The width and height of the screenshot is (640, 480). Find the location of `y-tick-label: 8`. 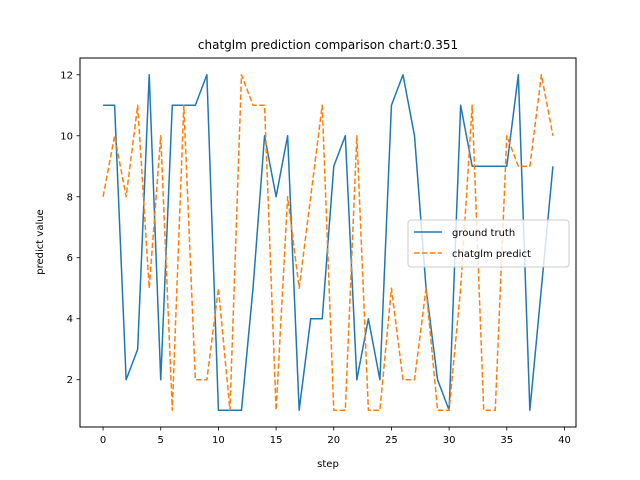

y-tick-label: 8 is located at coordinates (70, 197).